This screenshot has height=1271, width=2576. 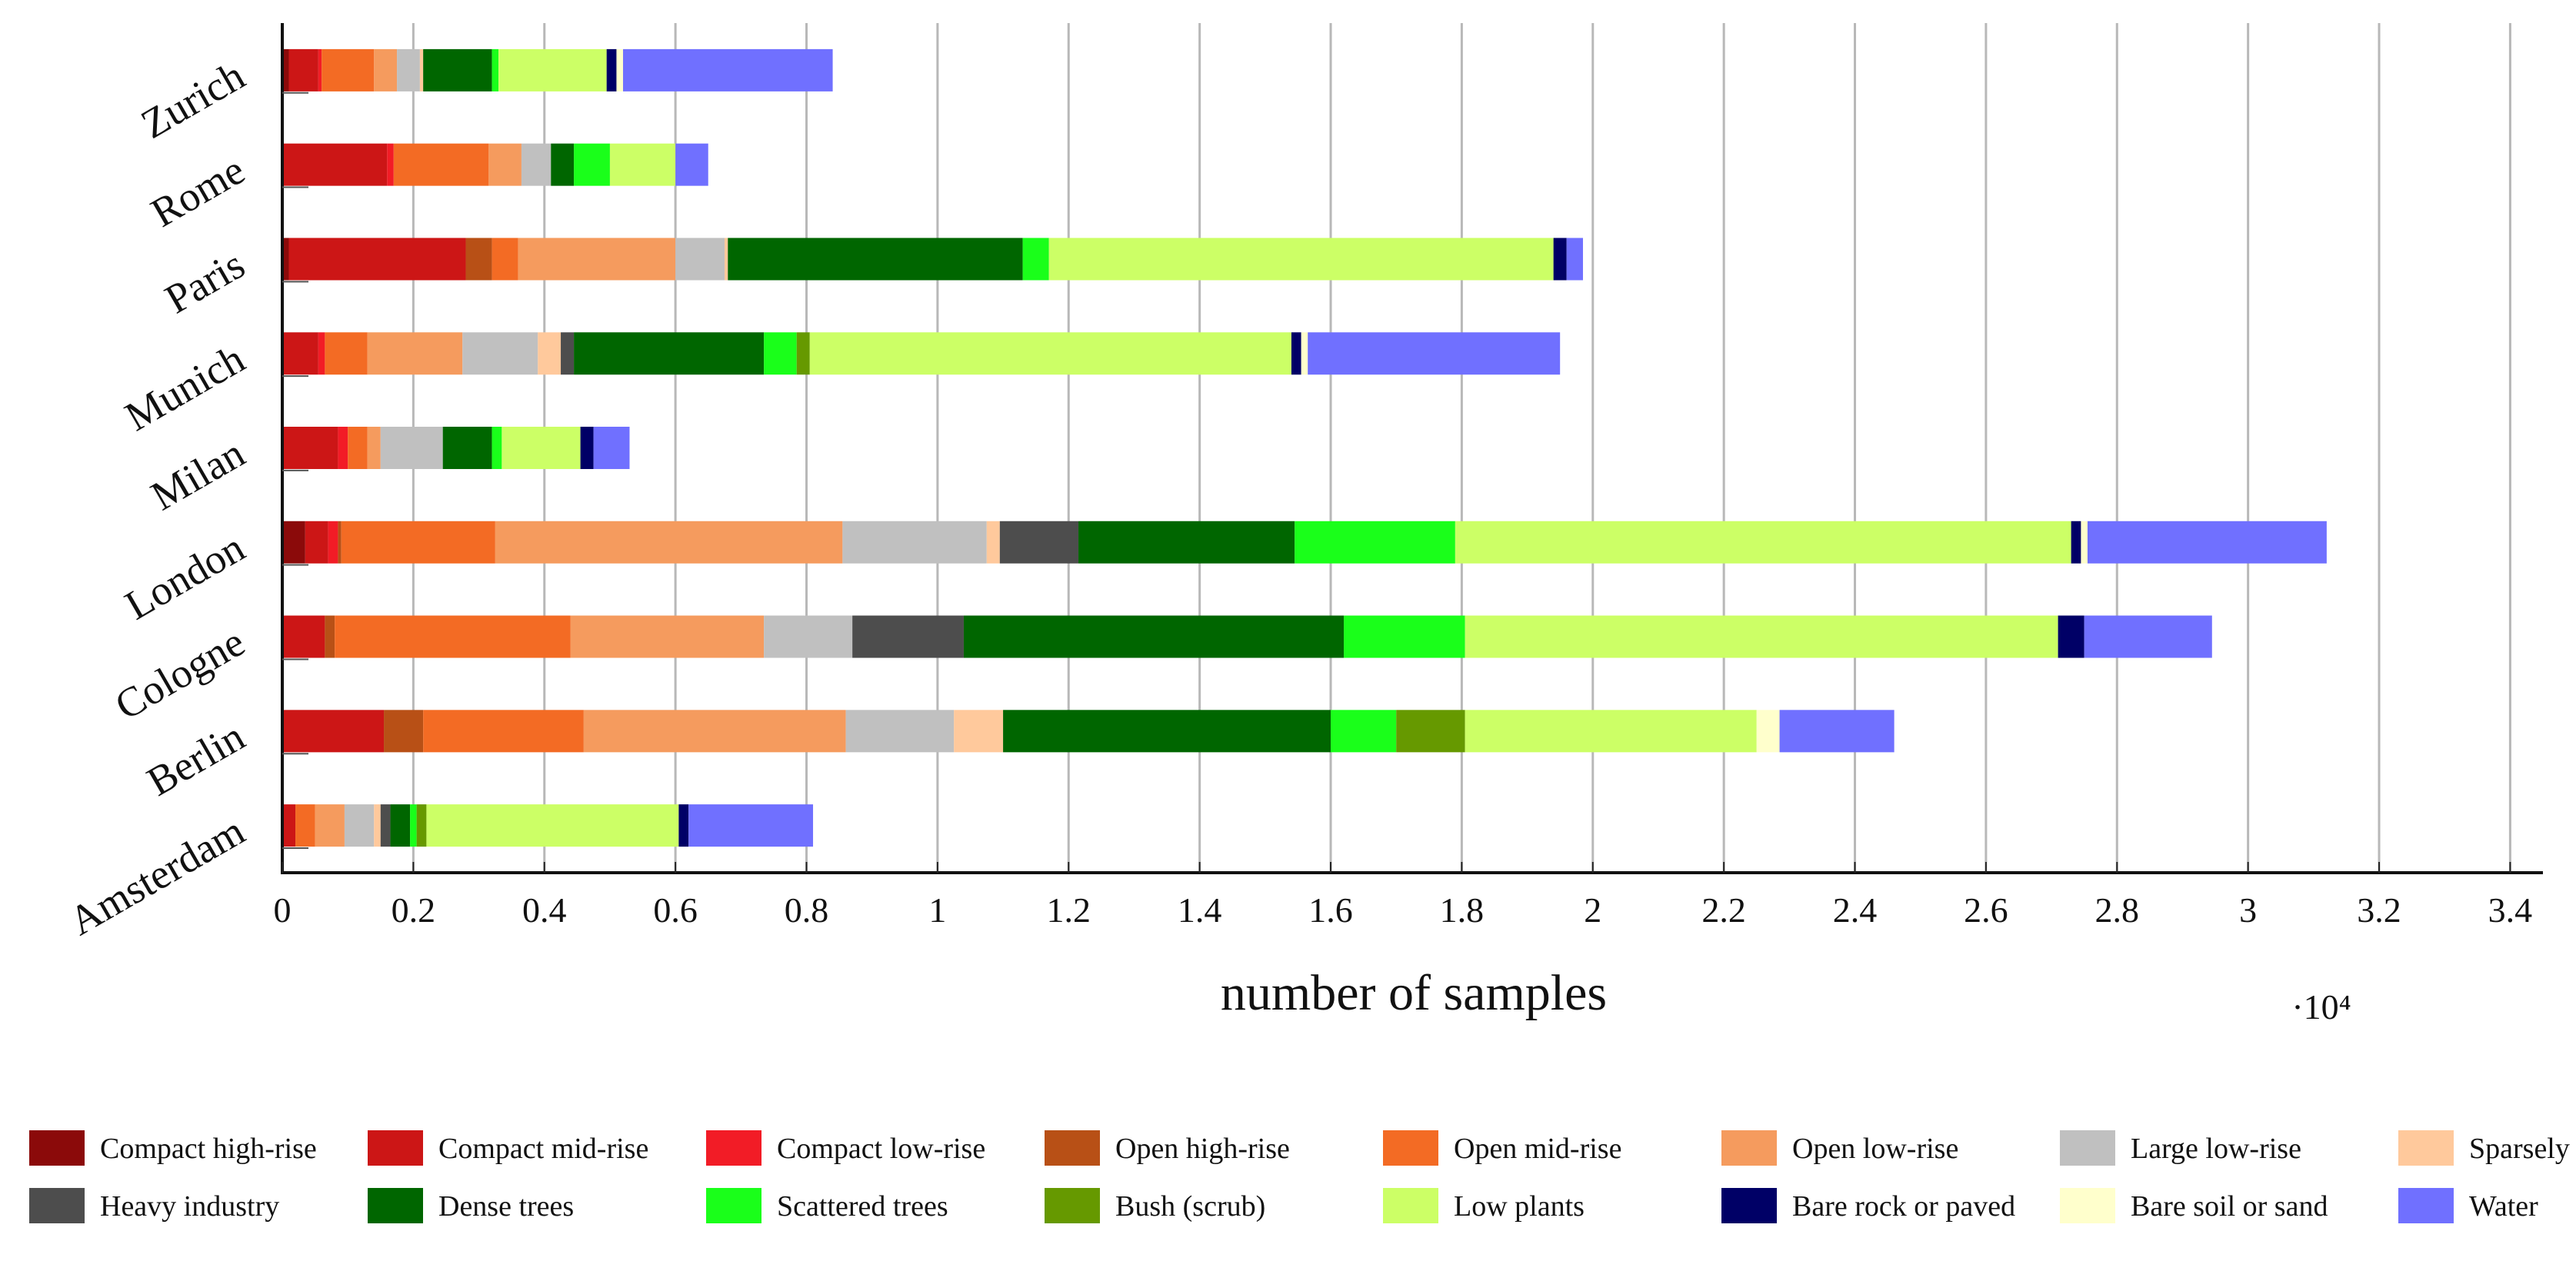 I want to click on x-tick-label: 2.2, so click(x=1723, y=910).